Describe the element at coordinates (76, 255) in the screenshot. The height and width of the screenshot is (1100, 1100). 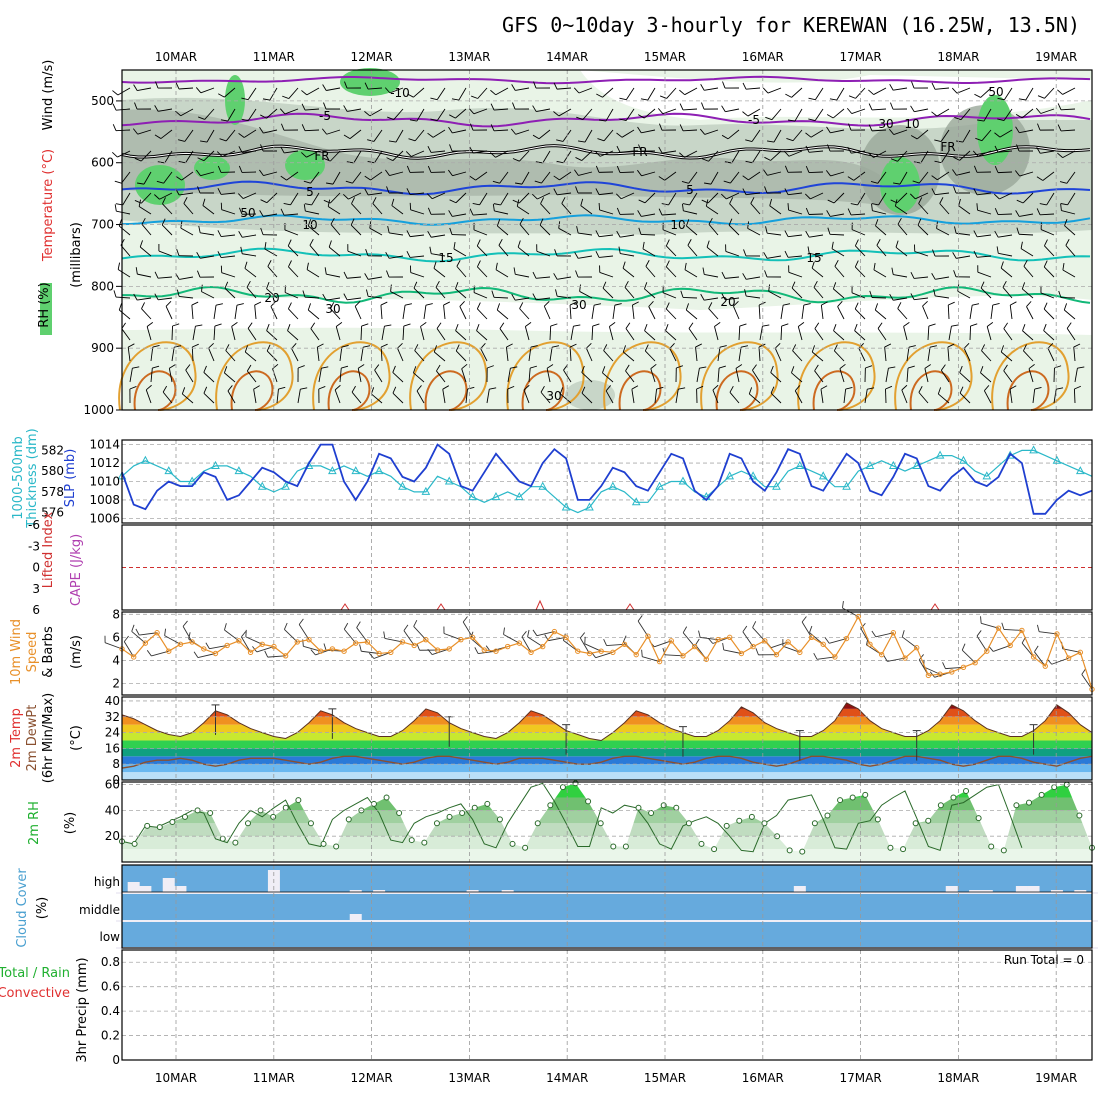
I see `upper-pressure-axis-label: (millibars)` at that location.